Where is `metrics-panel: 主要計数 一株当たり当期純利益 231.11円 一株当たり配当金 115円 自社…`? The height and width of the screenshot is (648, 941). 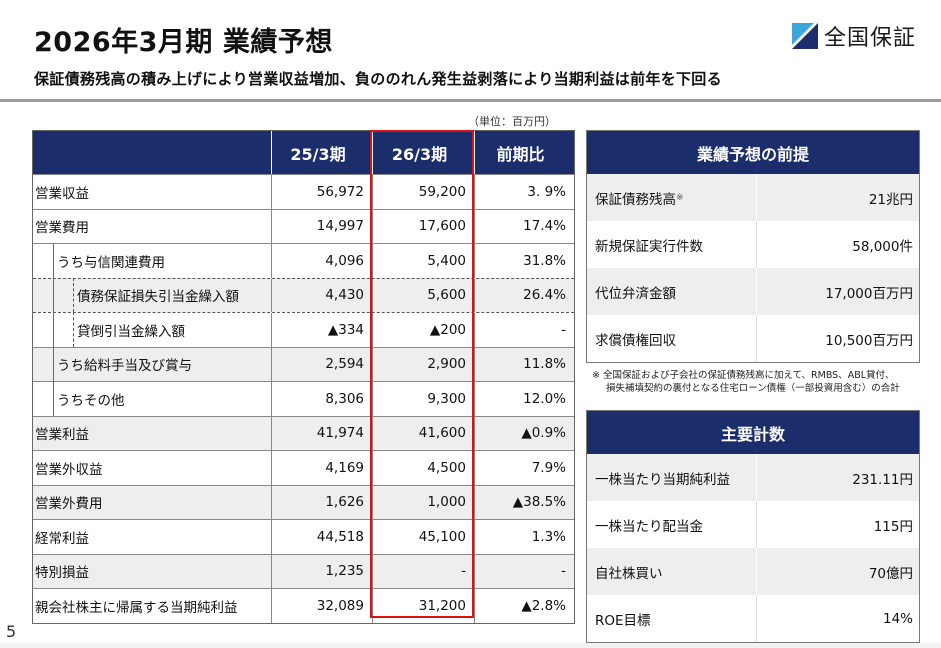
metrics-panel: 主要計数 一株当たり当期純利益 231.11円 一株当たり配当金 115円 自社… is located at coordinates (753, 526).